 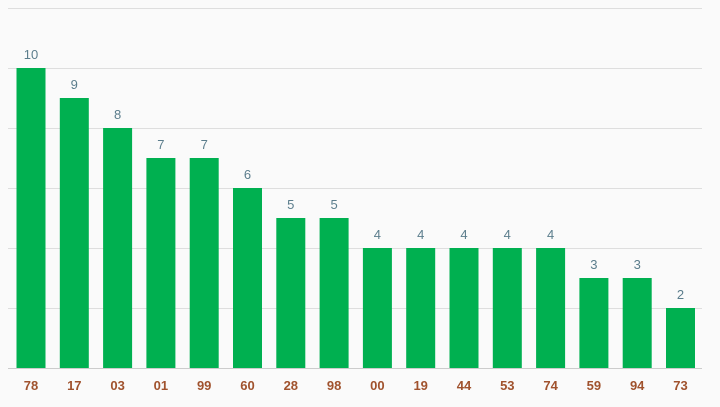 What do you see at coordinates (74, 84) in the screenshot?
I see `data-label-17: 9` at bounding box center [74, 84].